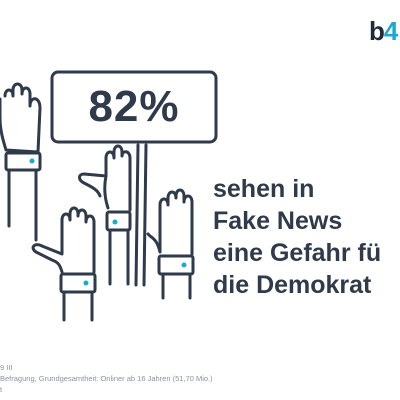 This screenshot has width=400, height=400. Describe the element at coordinates (297, 253) in the screenshot. I see `headline-line: eine Gefahr fü` at that location.